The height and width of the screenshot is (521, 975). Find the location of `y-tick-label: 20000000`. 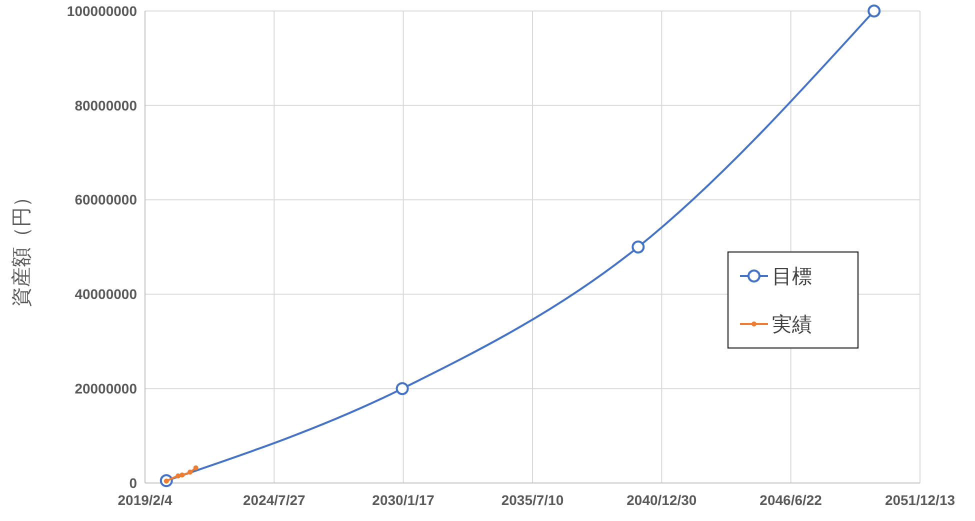

y-tick-label: 20000000 is located at coordinates (106, 388).